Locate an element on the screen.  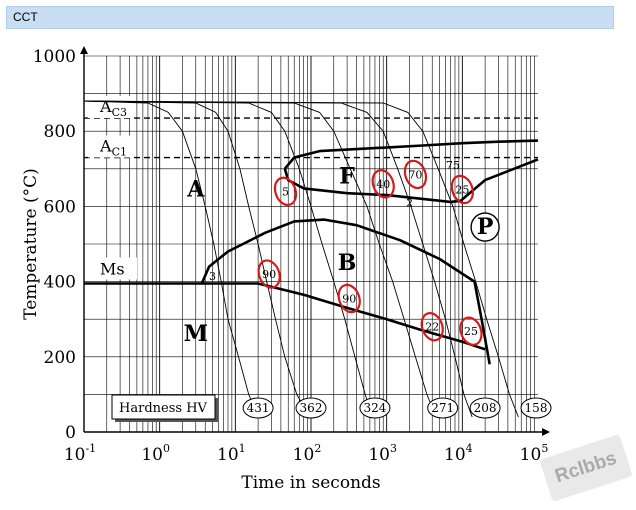
hardness-value: 158 is located at coordinates (536, 408).